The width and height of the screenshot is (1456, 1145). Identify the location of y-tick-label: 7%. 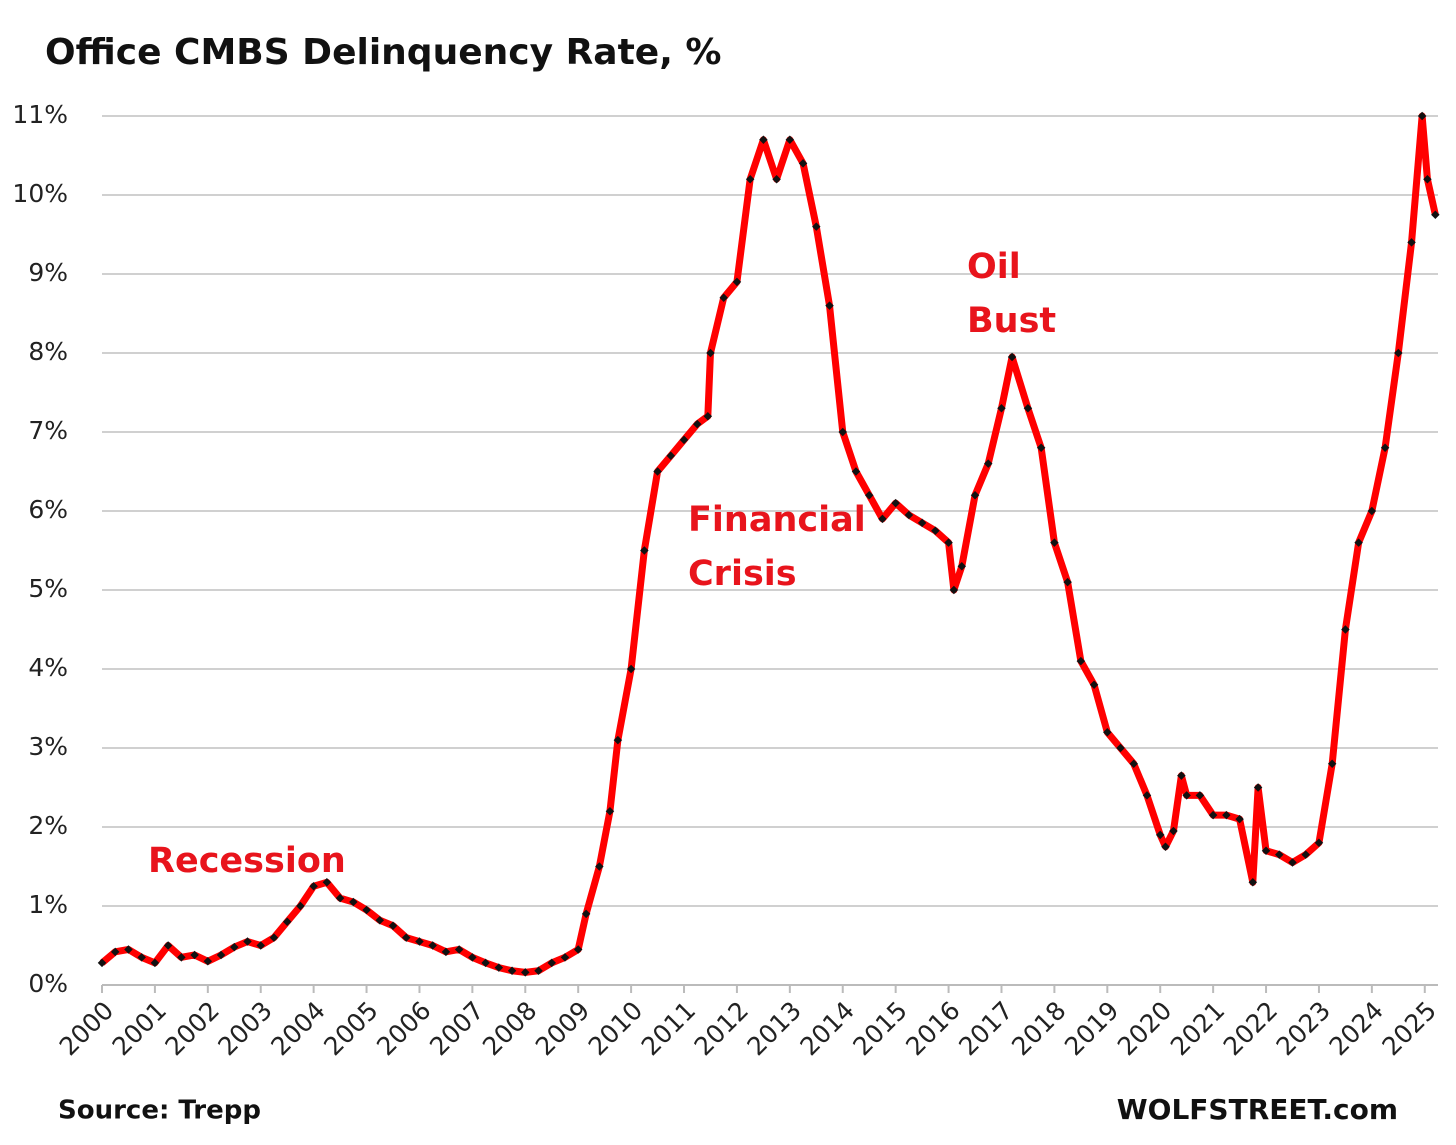
(48, 430).